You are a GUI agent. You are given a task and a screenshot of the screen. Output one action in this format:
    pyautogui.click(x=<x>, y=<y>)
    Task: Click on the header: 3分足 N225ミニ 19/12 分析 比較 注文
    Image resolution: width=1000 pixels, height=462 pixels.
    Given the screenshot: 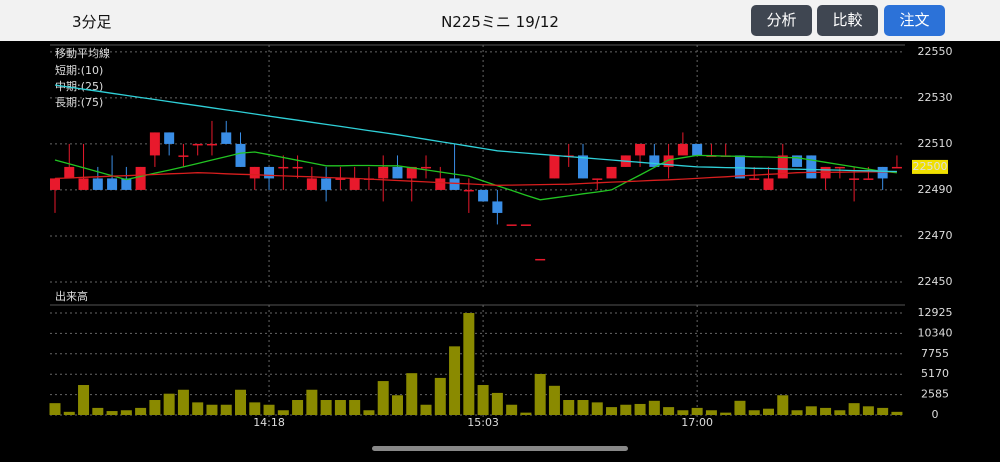 What is the action you would take?
    pyautogui.click(x=500, y=20)
    